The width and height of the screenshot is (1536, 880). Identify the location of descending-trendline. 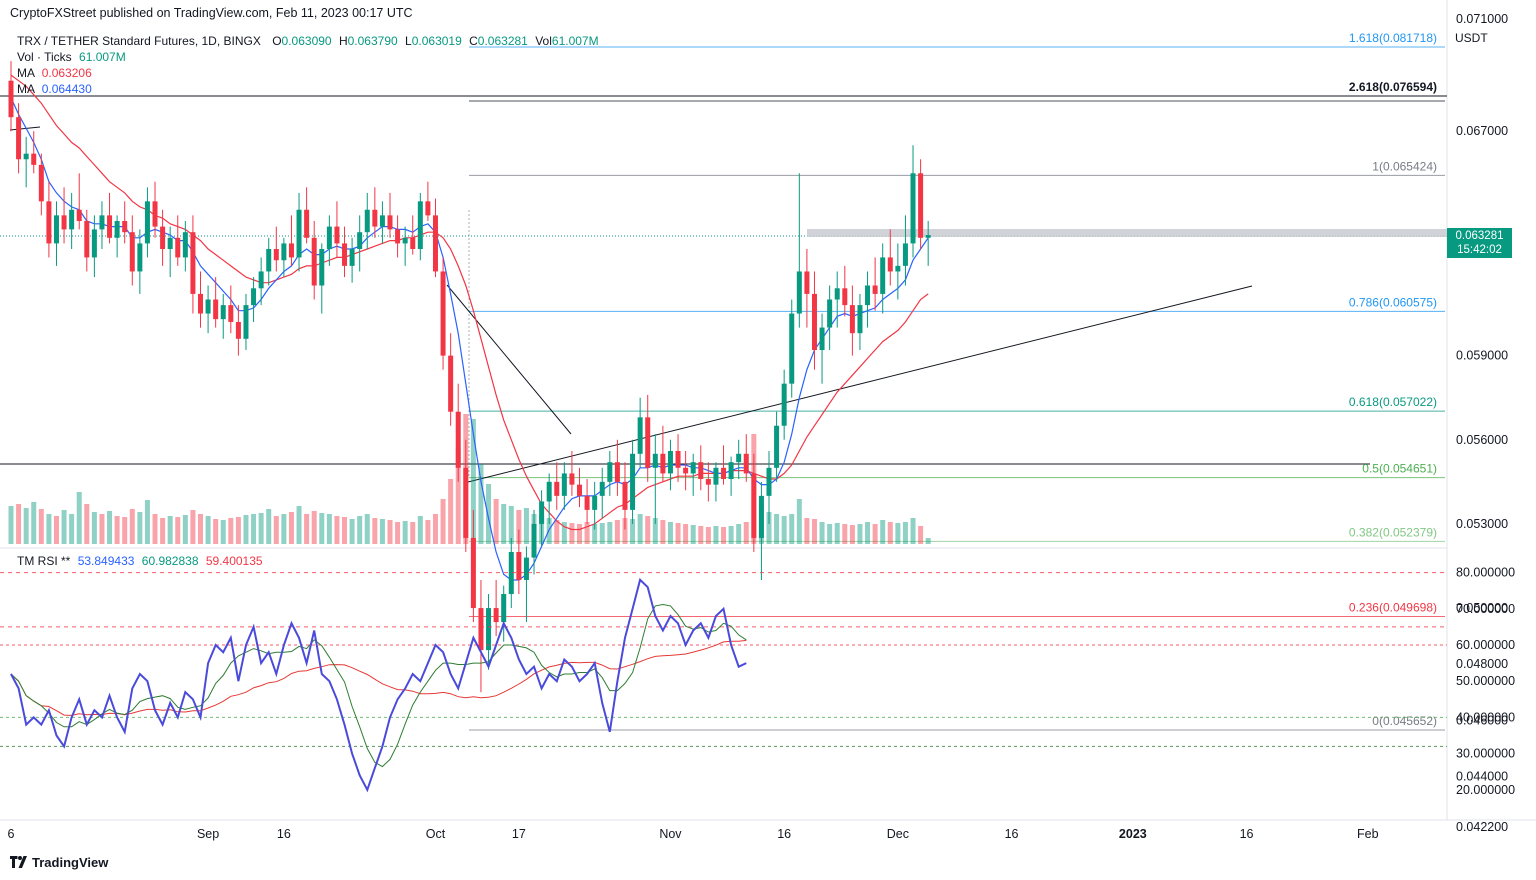
(509, 359).